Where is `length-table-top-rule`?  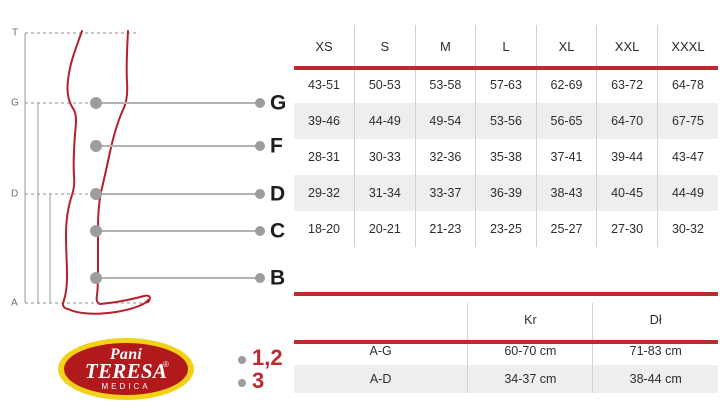 length-table-top-rule is located at coordinates (506, 342).